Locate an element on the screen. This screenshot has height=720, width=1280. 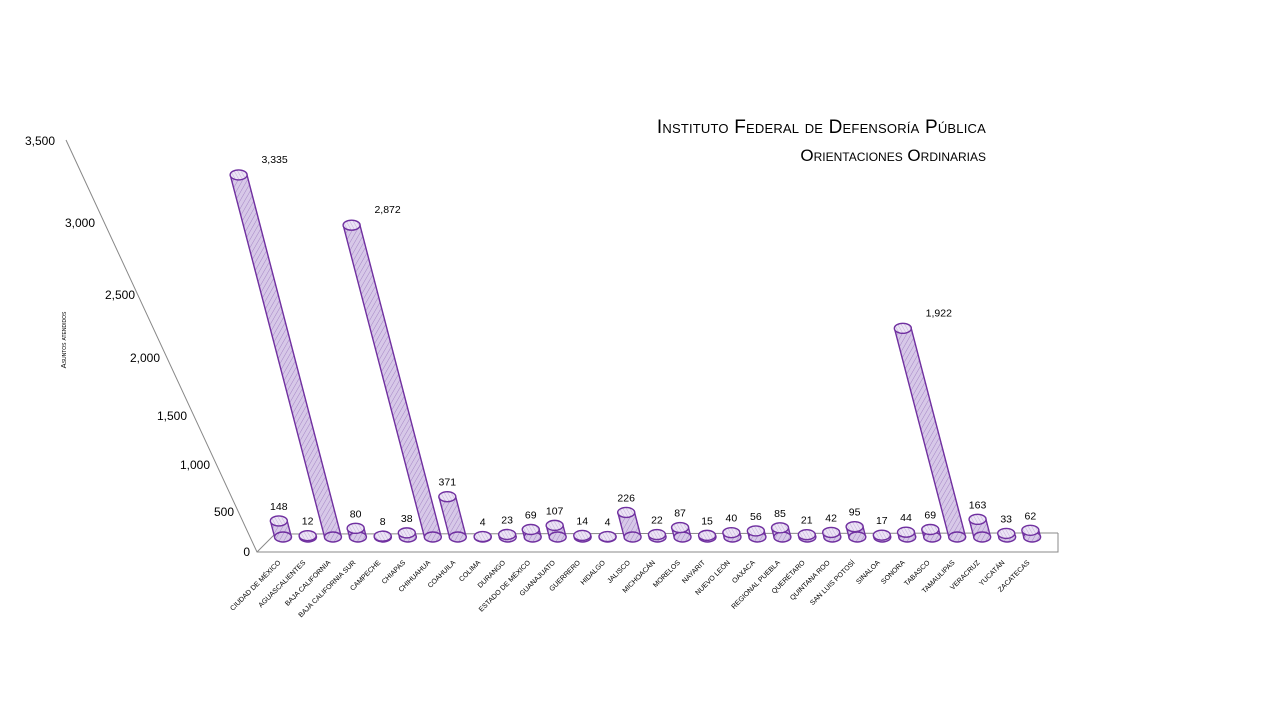
category-label: MORELOS is located at coordinates (667, 574).